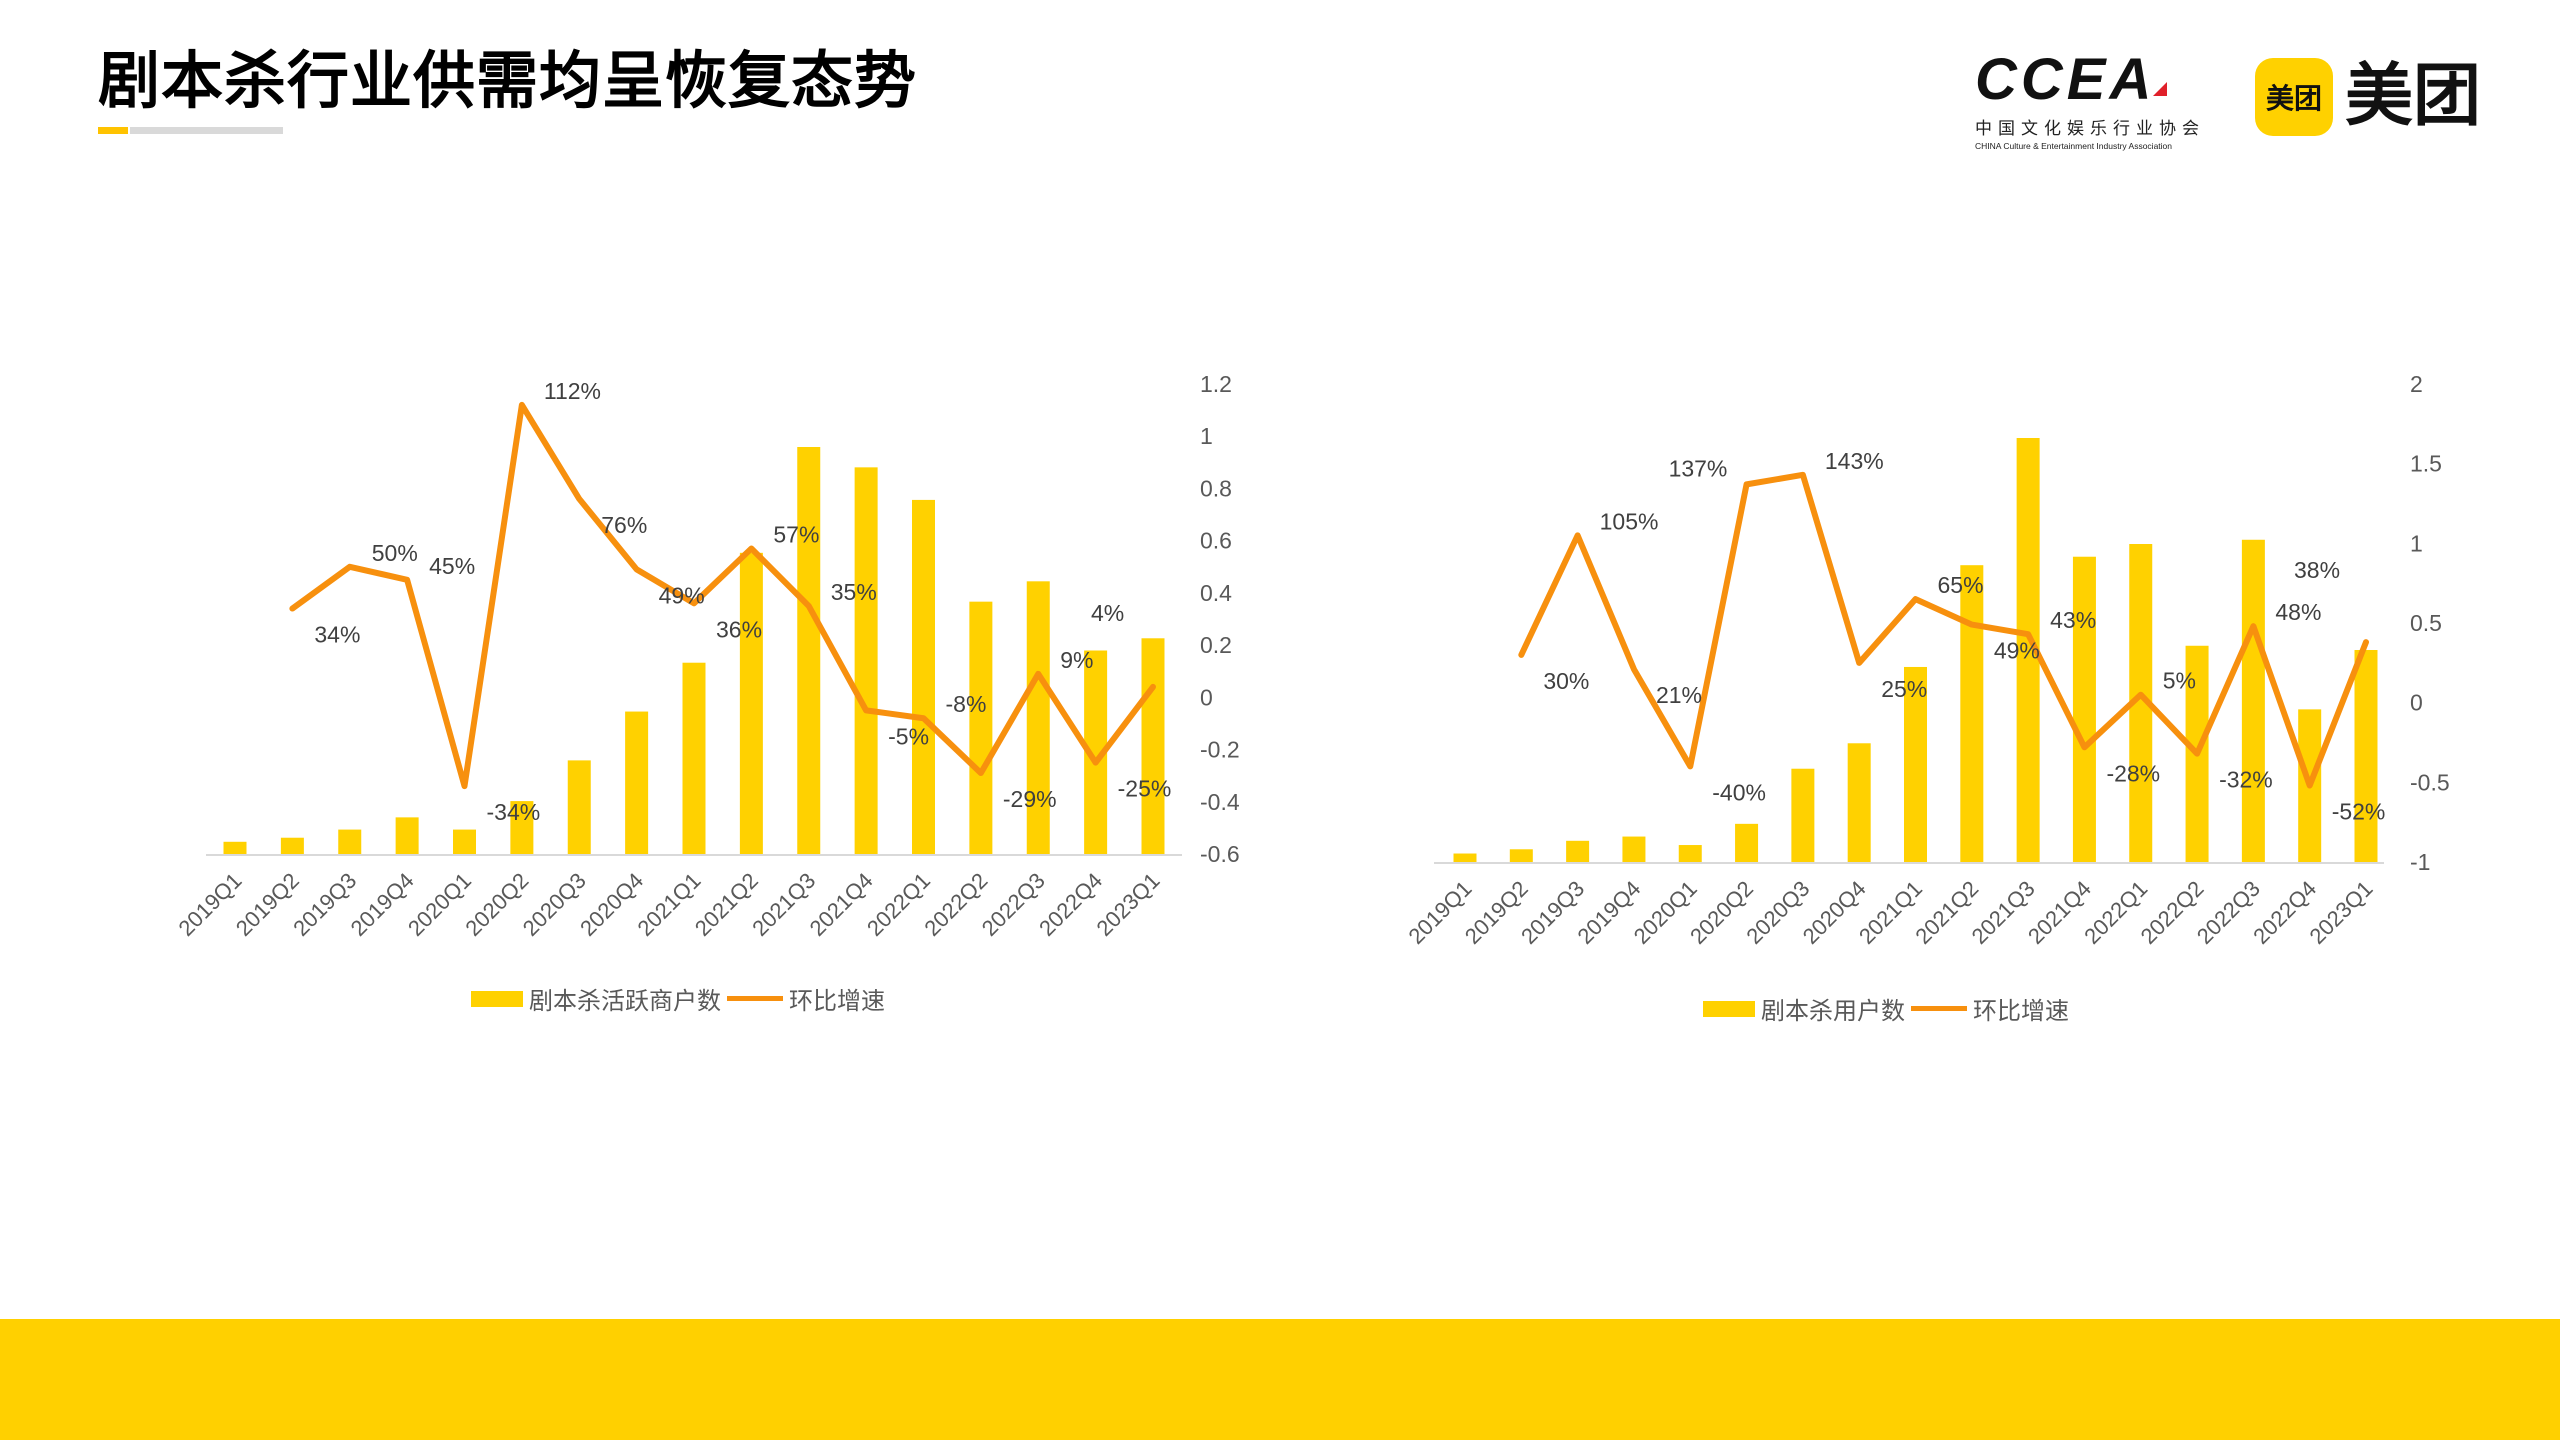 This screenshot has height=1440, width=2560. What do you see at coordinates (1690, 853) in the screenshot?
I see `chart2-bar-2020Q1` at bounding box center [1690, 853].